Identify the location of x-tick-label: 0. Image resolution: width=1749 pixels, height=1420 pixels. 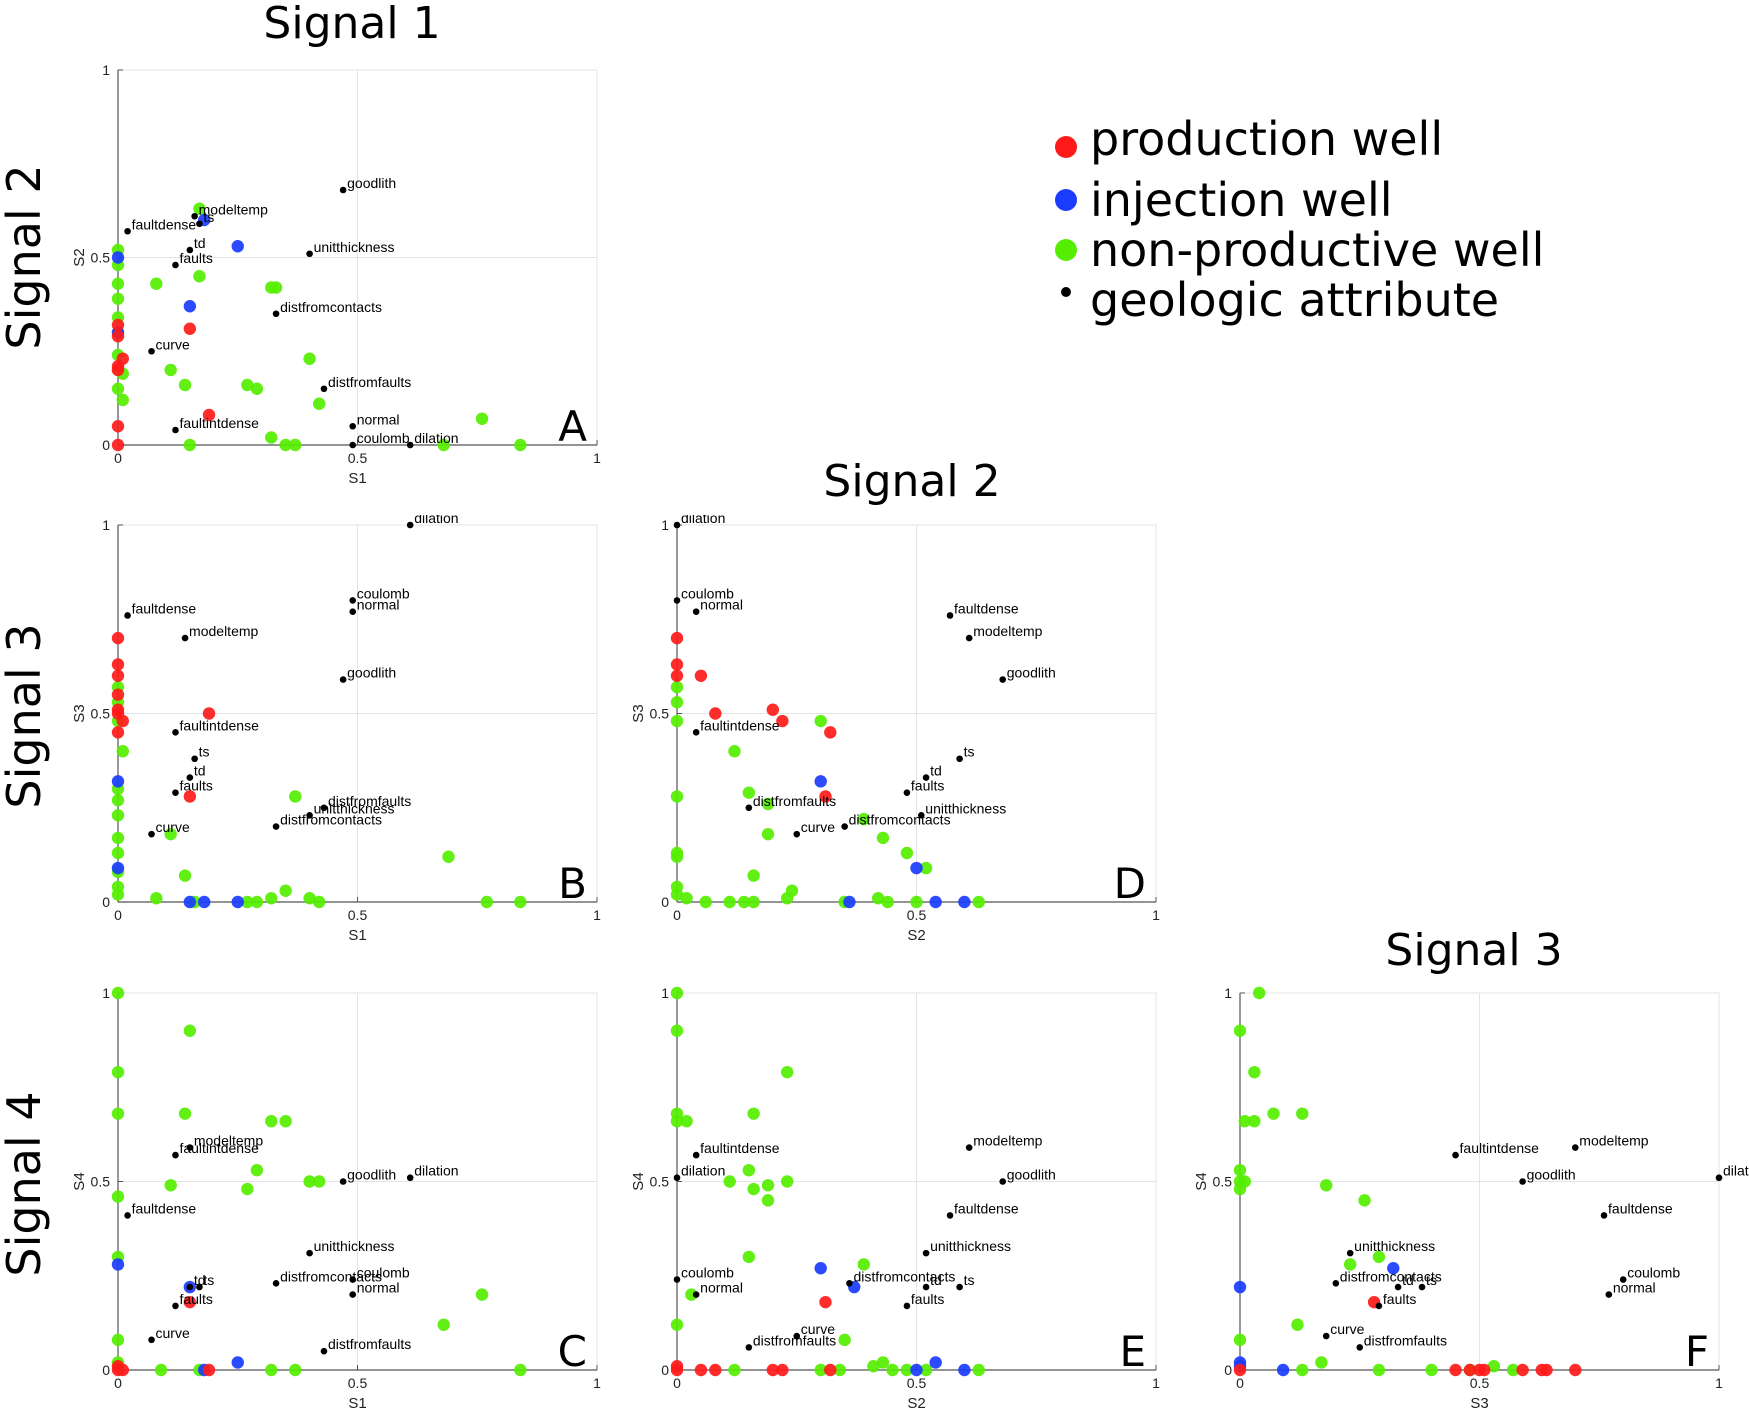
(118, 458).